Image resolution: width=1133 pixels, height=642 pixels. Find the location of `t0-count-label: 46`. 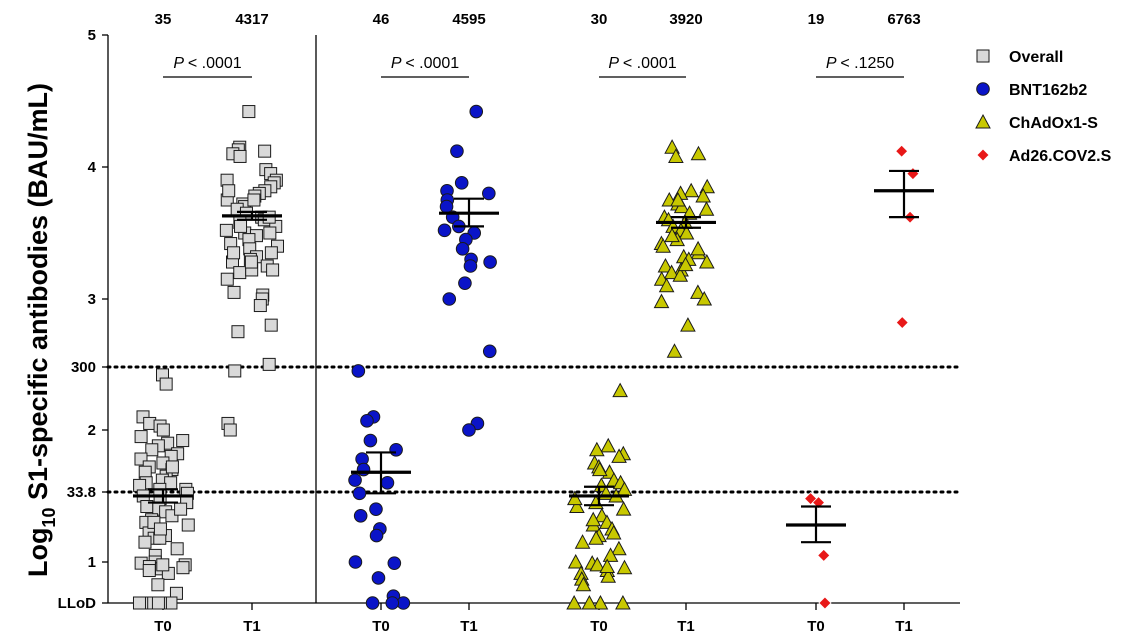

t0-count-label: 46 is located at coordinates (381, 19).